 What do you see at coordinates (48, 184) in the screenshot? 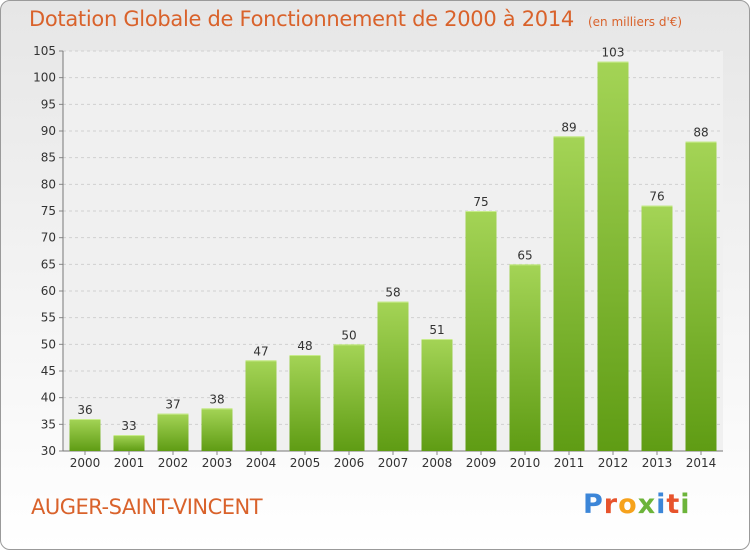
I see `y-tick-label: 80` at bounding box center [48, 184].